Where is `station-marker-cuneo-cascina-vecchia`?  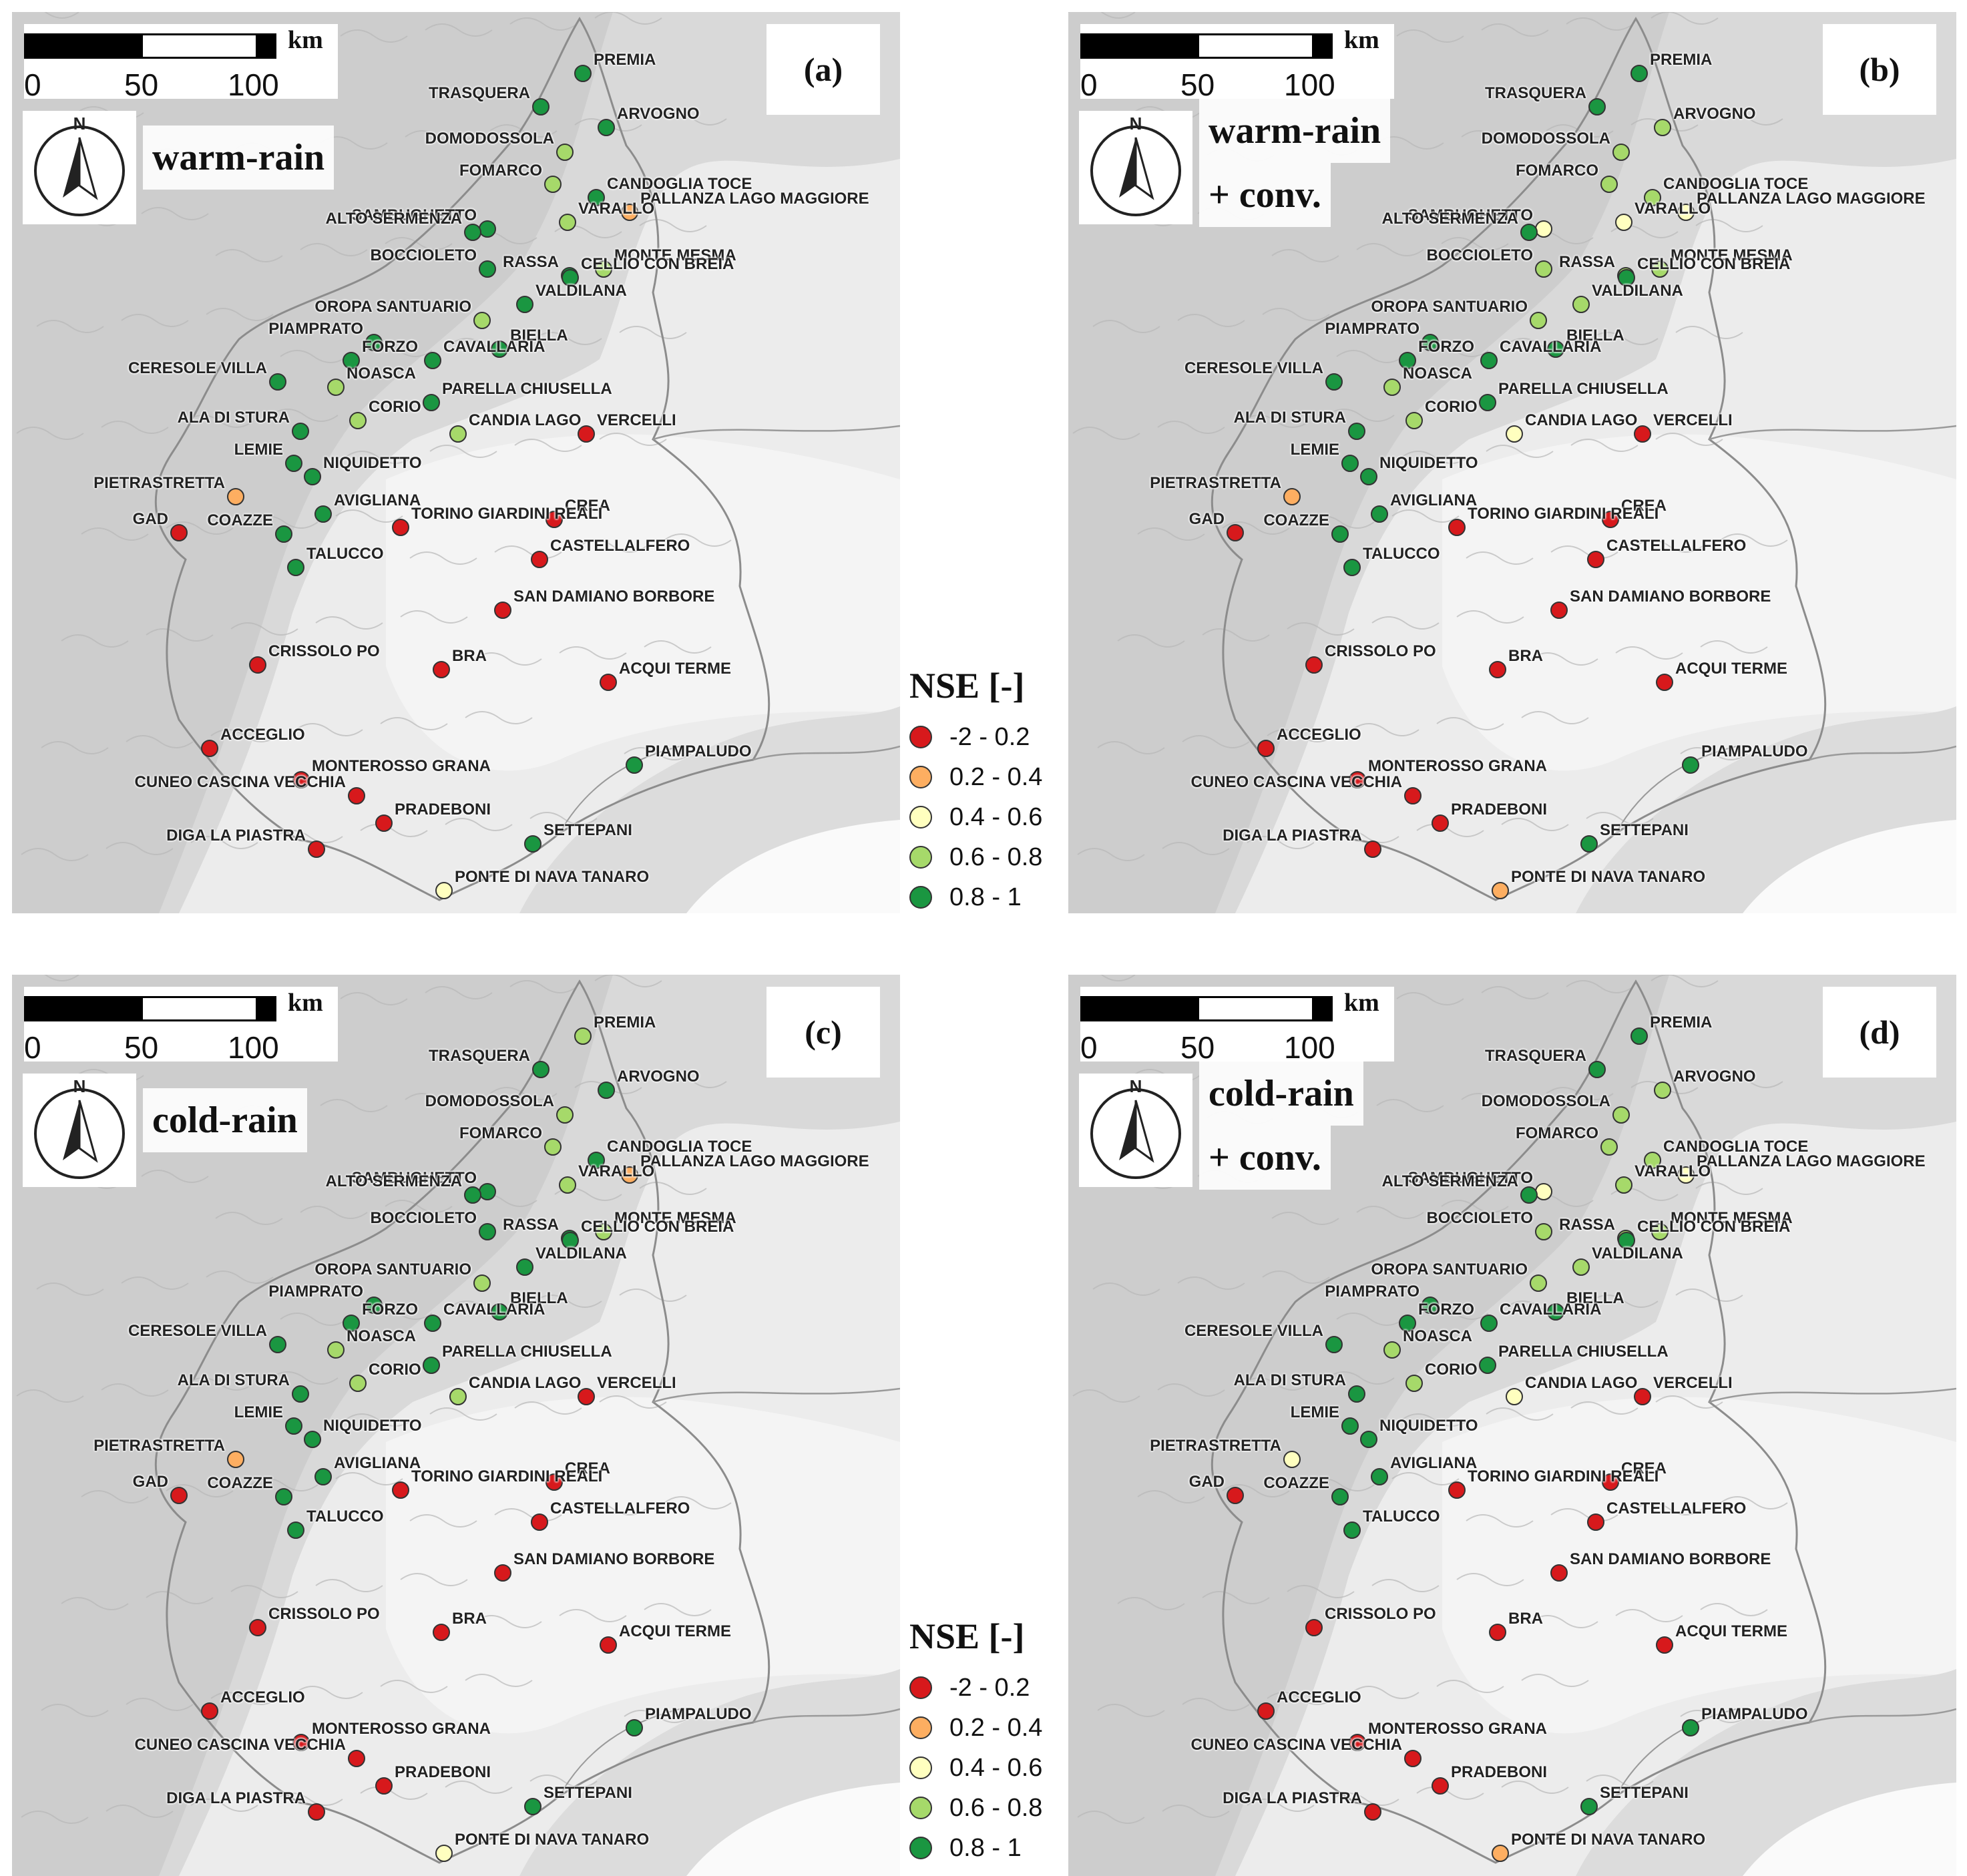 station-marker-cuneo-cascina-vecchia is located at coordinates (356, 1759).